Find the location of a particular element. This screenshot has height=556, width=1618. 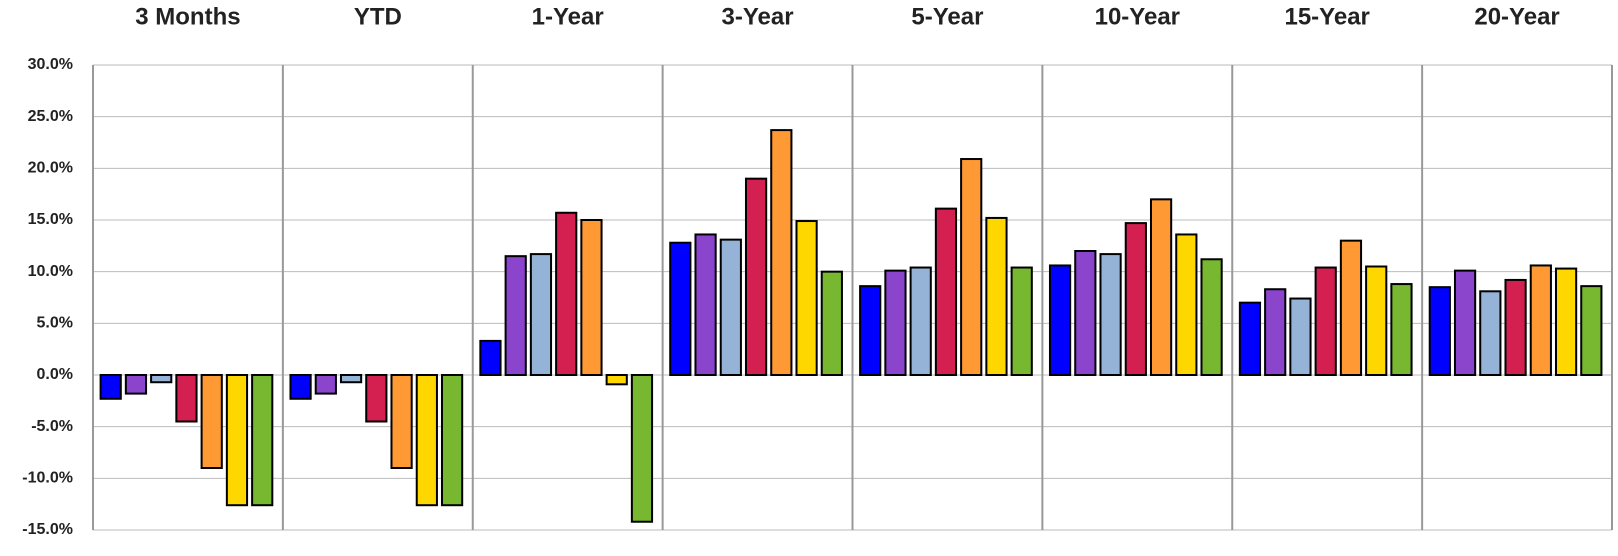

y-tick-label: -5.0% is located at coordinates (52, 426).